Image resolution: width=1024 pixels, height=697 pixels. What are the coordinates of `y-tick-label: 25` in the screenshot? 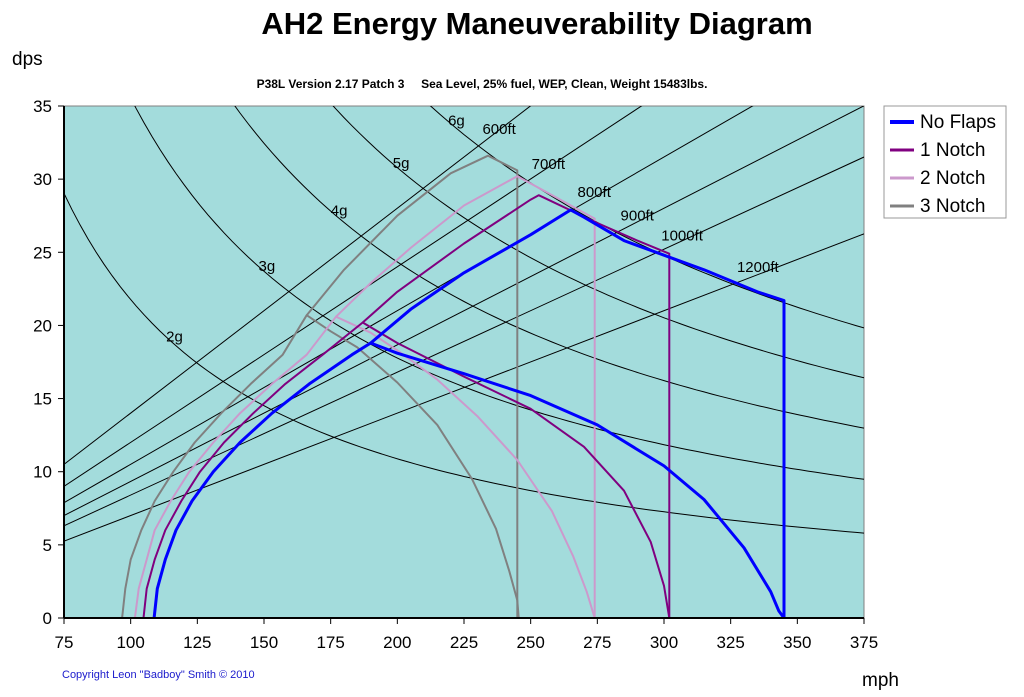 It's located at (42, 252).